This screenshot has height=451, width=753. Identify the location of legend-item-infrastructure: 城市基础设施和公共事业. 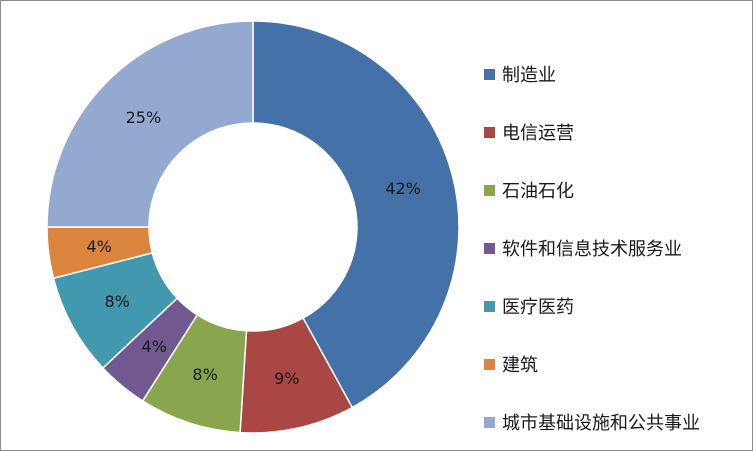
(615, 422).